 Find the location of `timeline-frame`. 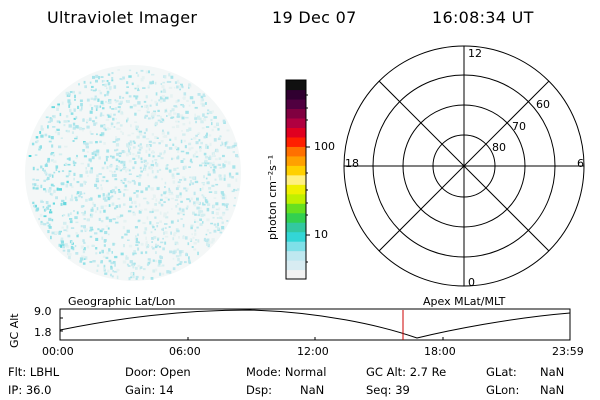

timeline-frame is located at coordinates (315, 324).